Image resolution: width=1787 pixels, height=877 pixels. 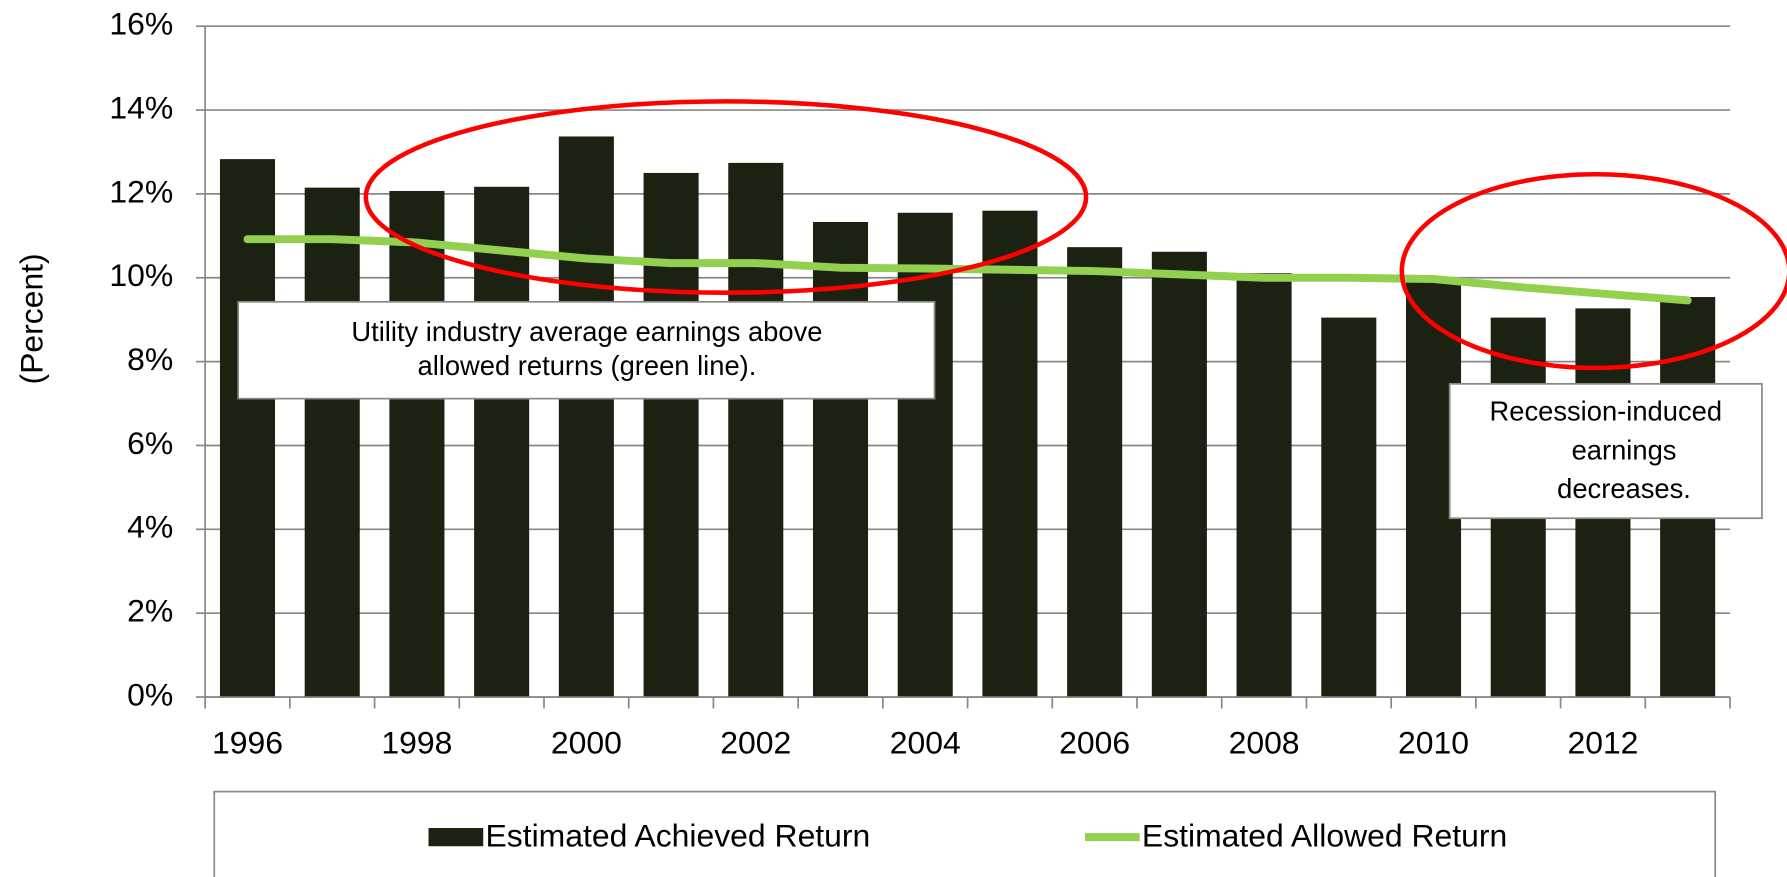 I want to click on y-tick-label: 14%, so click(x=141, y=107).